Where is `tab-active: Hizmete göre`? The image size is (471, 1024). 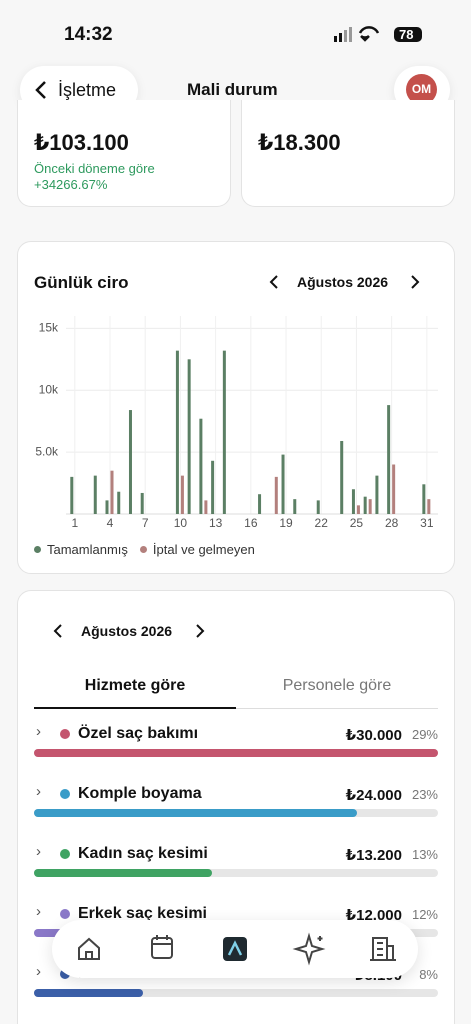 tab-active: Hizmete göre is located at coordinates (135, 685).